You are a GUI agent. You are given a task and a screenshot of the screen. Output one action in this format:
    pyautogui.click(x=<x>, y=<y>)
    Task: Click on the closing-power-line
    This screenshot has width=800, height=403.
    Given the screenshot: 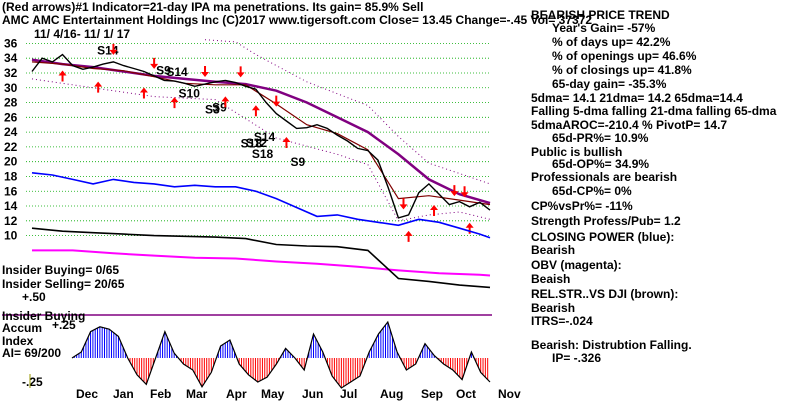 What is the action you would take?
    pyautogui.click(x=261, y=205)
    